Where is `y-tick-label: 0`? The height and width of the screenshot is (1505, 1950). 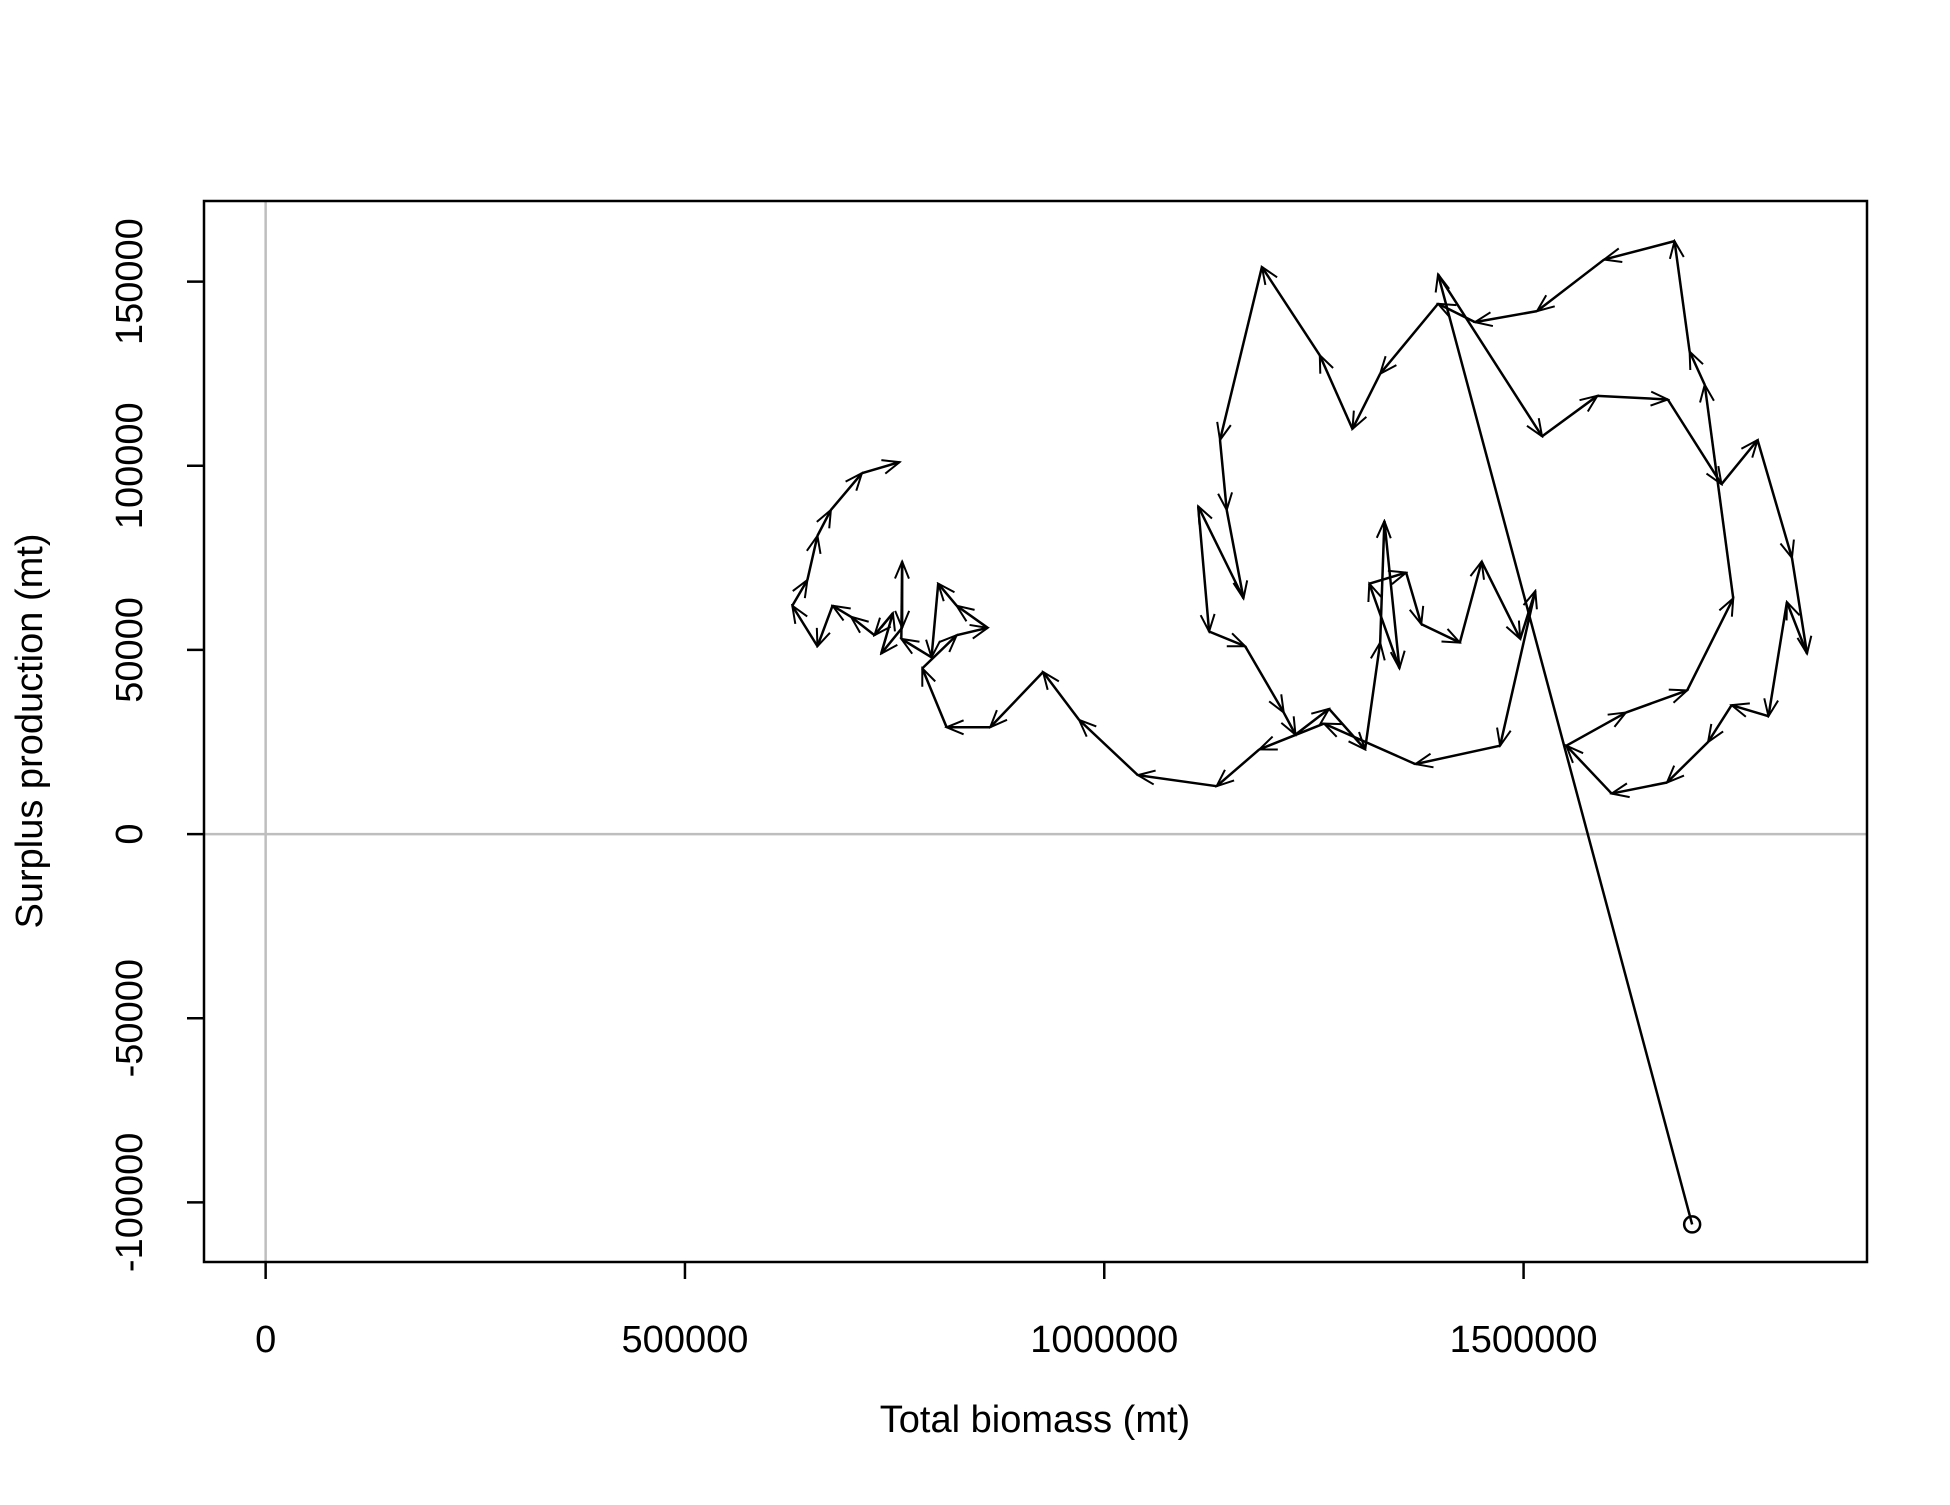 y-tick-label: 0 is located at coordinates (130, 833).